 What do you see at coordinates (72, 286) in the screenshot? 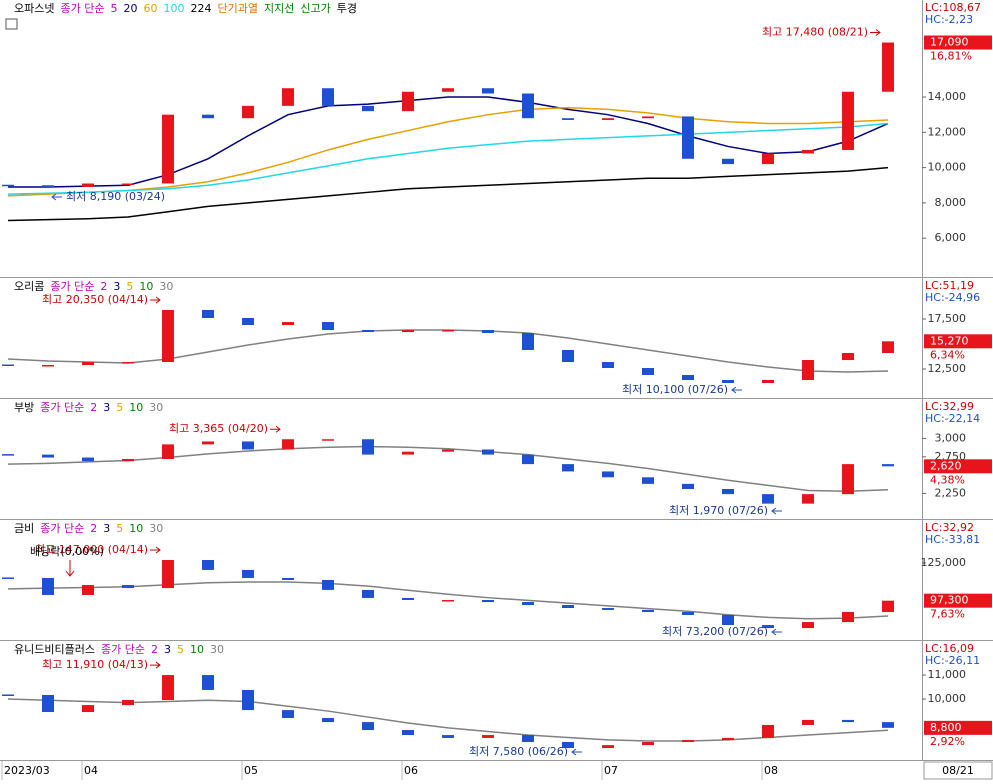
I see `ma-label: 종가 단순` at bounding box center [72, 286].